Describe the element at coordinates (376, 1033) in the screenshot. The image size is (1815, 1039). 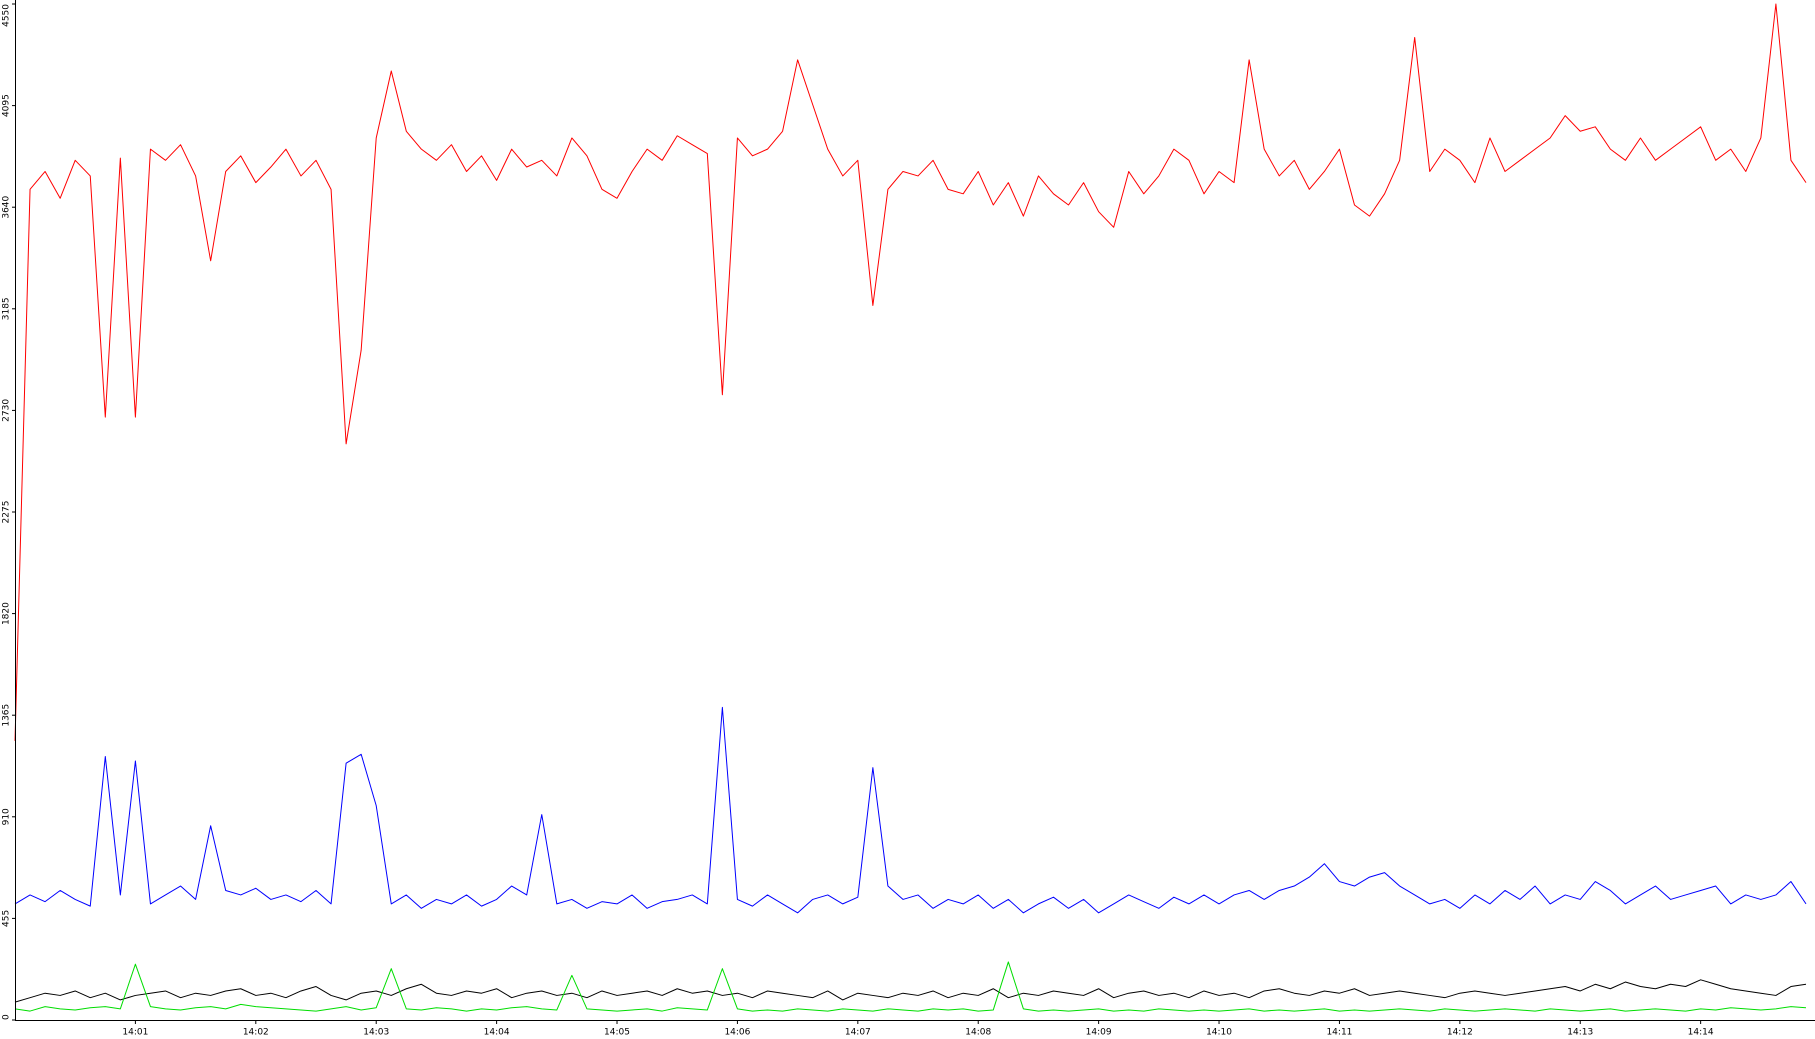
I see `x-tick-label: 14:03` at that location.